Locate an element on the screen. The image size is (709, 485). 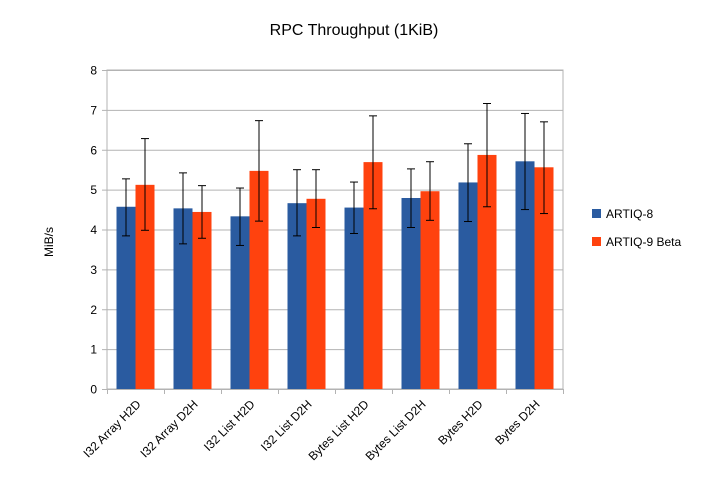
legend-label: ARTIQ-9 Beta is located at coordinates (643, 242).